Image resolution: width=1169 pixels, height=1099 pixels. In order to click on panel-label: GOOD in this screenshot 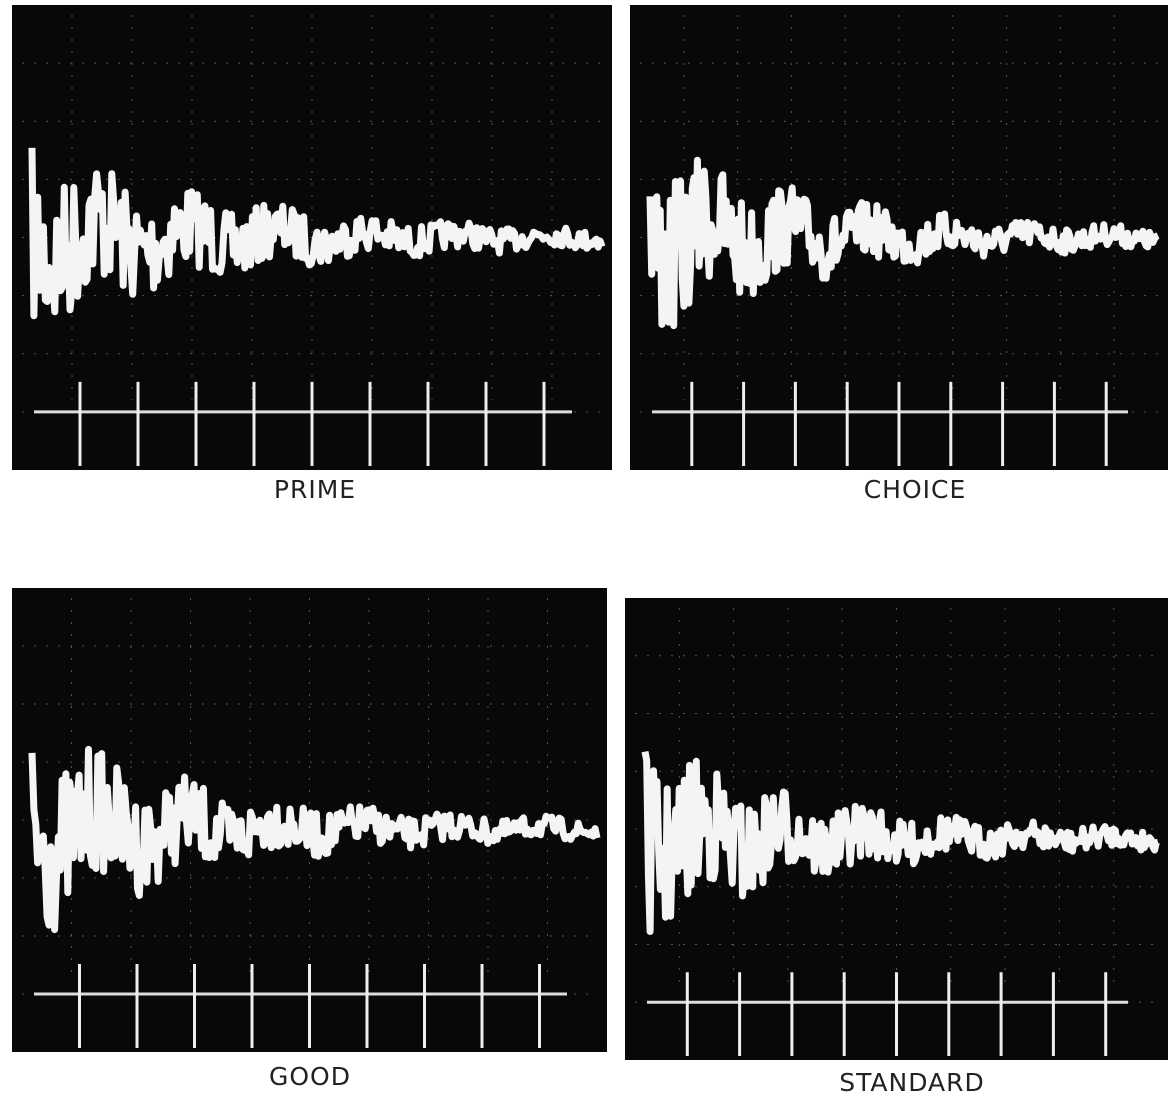, I will do `click(310, 1076)`.